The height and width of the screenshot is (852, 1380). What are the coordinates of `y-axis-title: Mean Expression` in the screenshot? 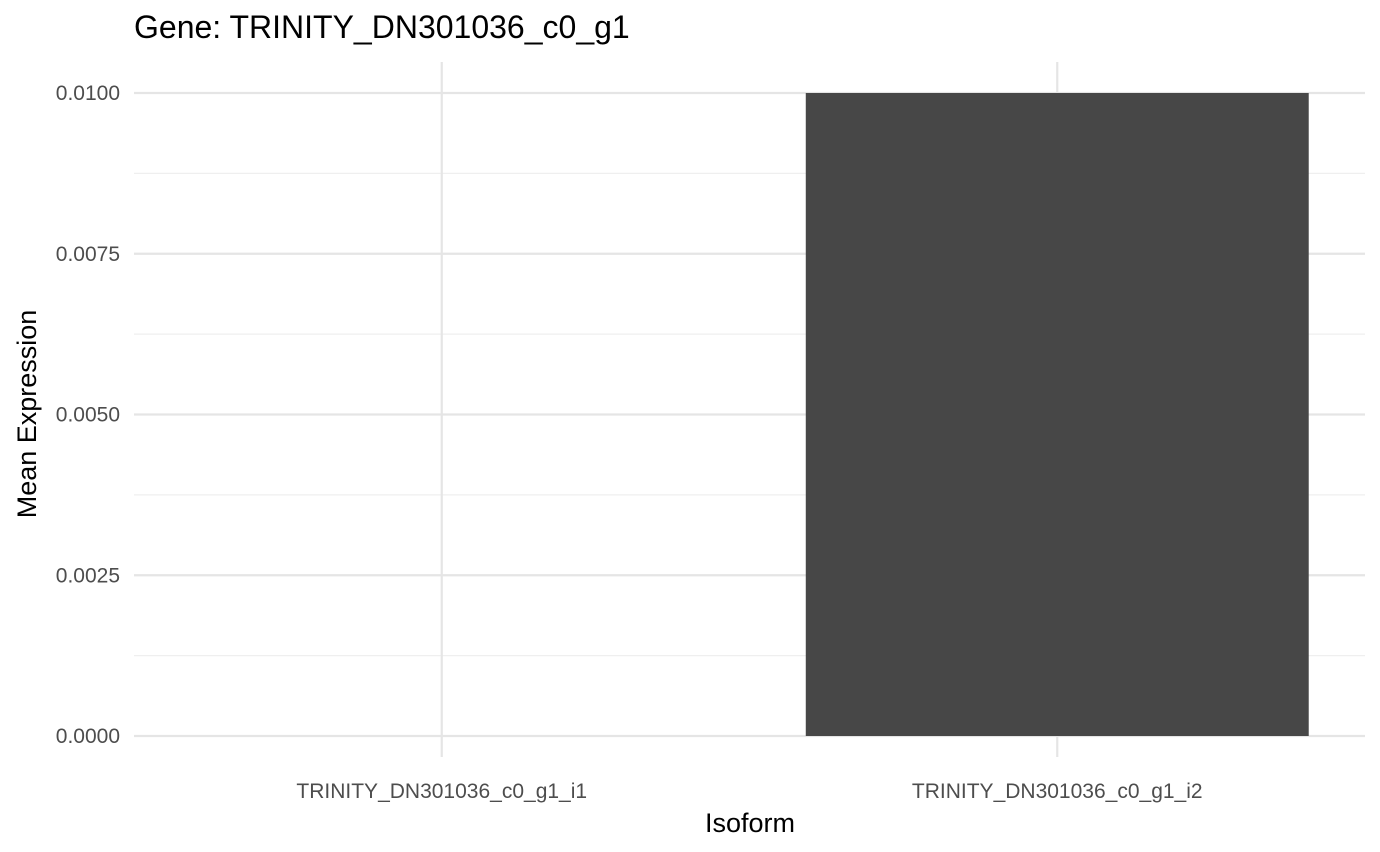 It's located at (27, 414).